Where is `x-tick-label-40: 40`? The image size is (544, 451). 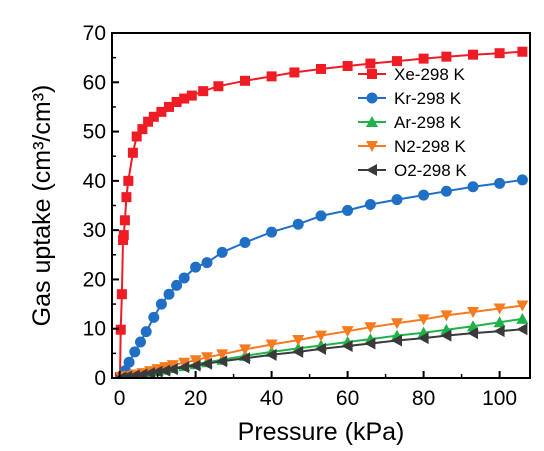
x-tick-label-40: 40 is located at coordinates (271, 398).